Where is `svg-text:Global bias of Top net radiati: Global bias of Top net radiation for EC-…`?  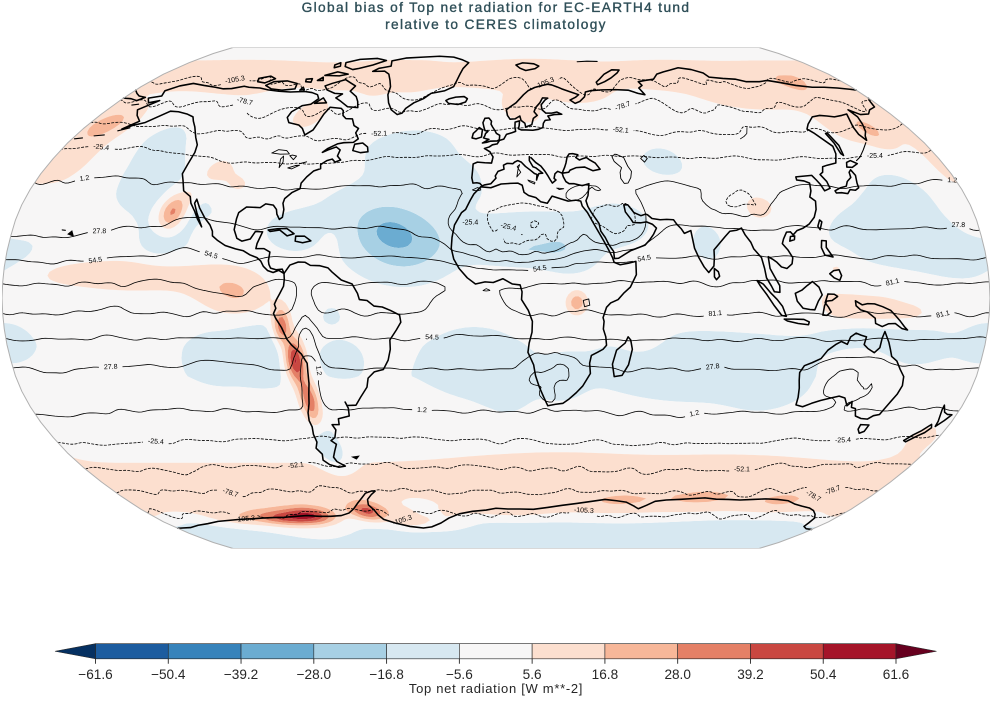
svg-text:Global bias of Top net radiati: Global bias of Top net radiation for EC-… is located at coordinates (496, 7).